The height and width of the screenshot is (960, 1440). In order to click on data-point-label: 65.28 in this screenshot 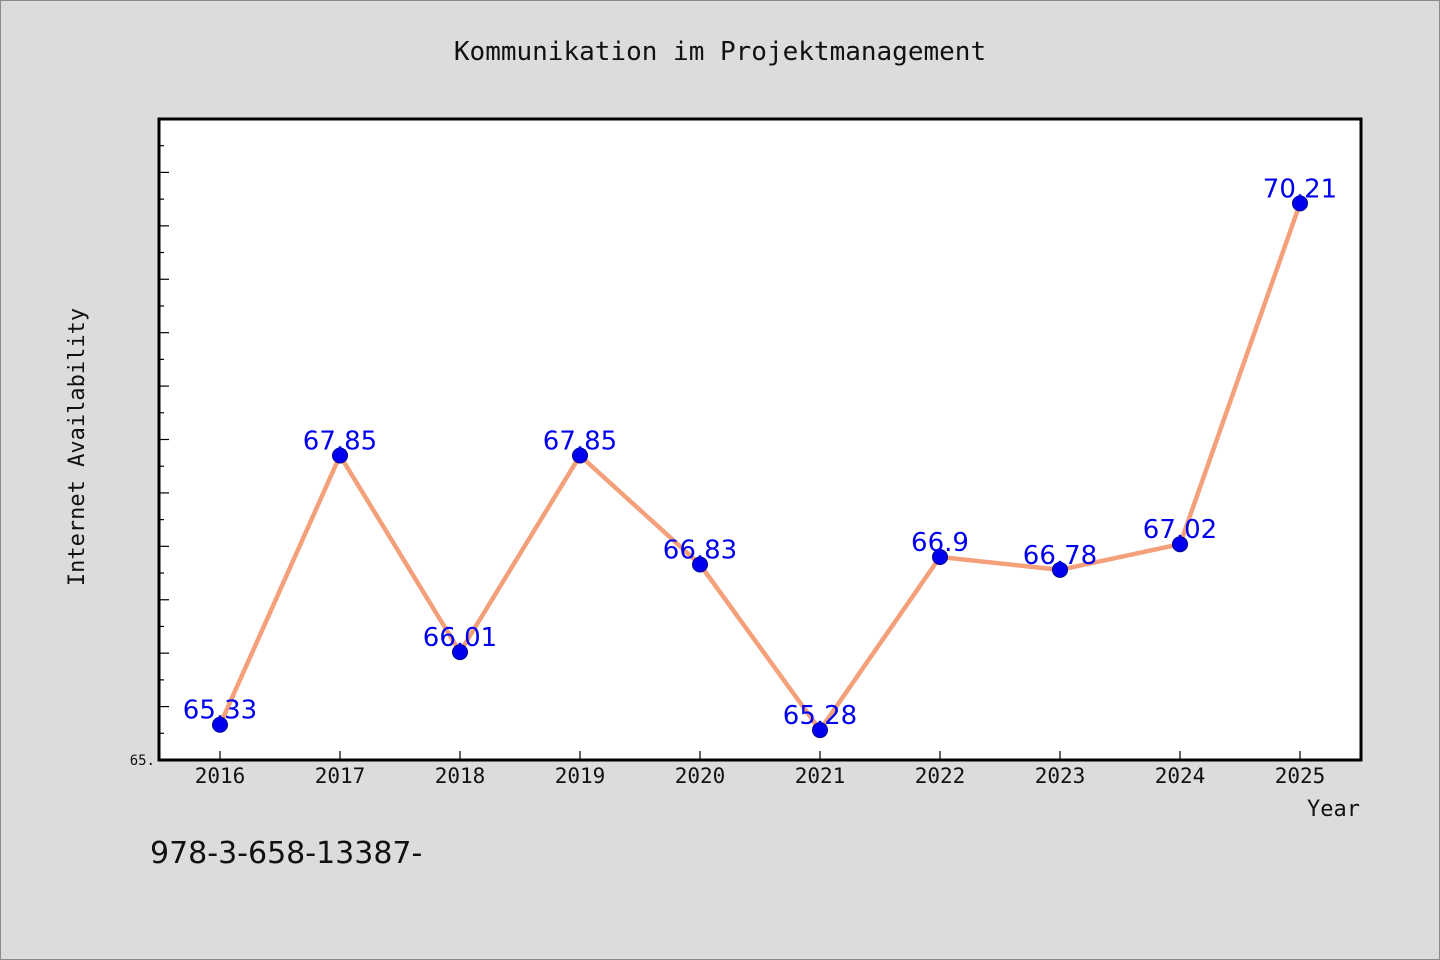, I will do `click(820, 716)`.